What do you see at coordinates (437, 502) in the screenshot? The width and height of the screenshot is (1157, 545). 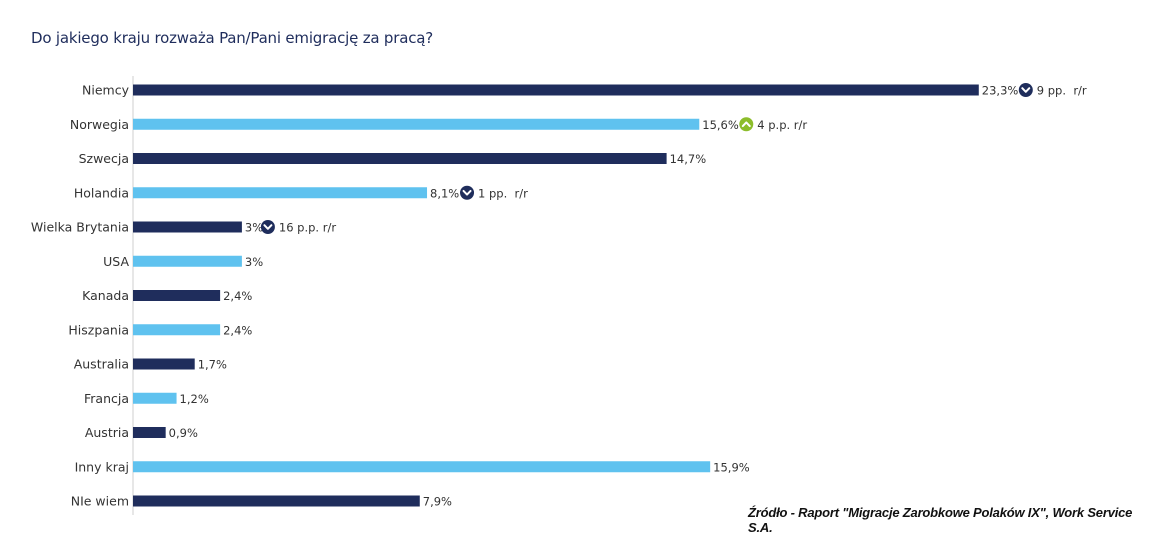 I see `value-label: 7,9%` at bounding box center [437, 502].